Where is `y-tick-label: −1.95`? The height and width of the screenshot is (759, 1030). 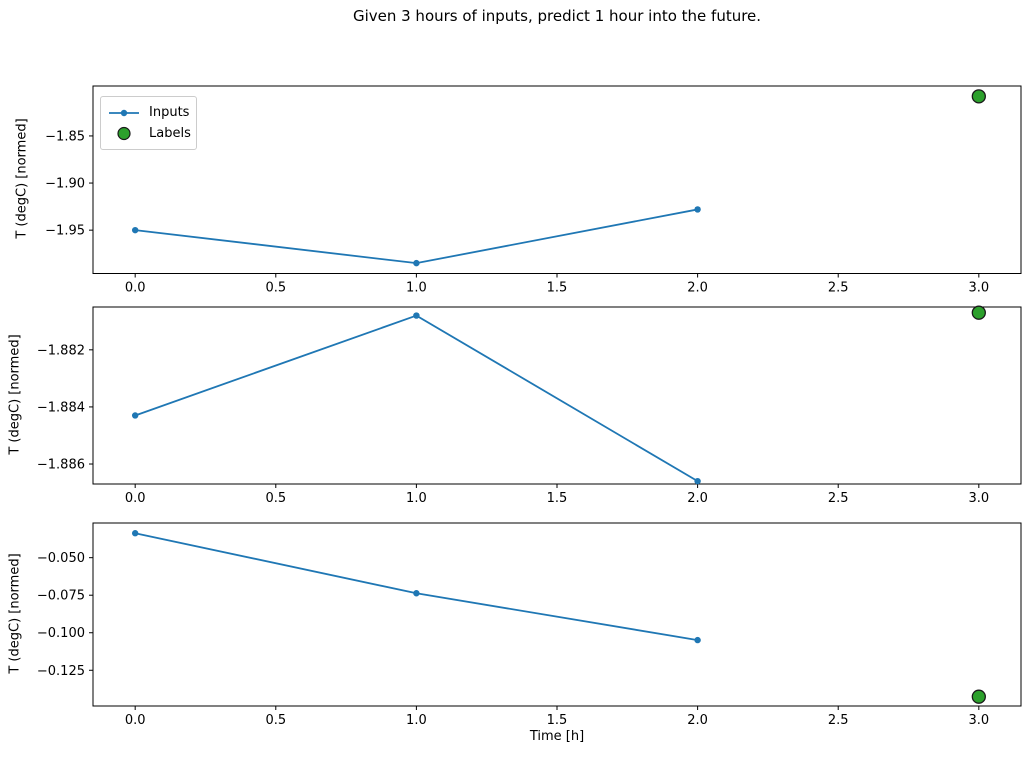 y-tick-label: −1.95 is located at coordinates (65, 231).